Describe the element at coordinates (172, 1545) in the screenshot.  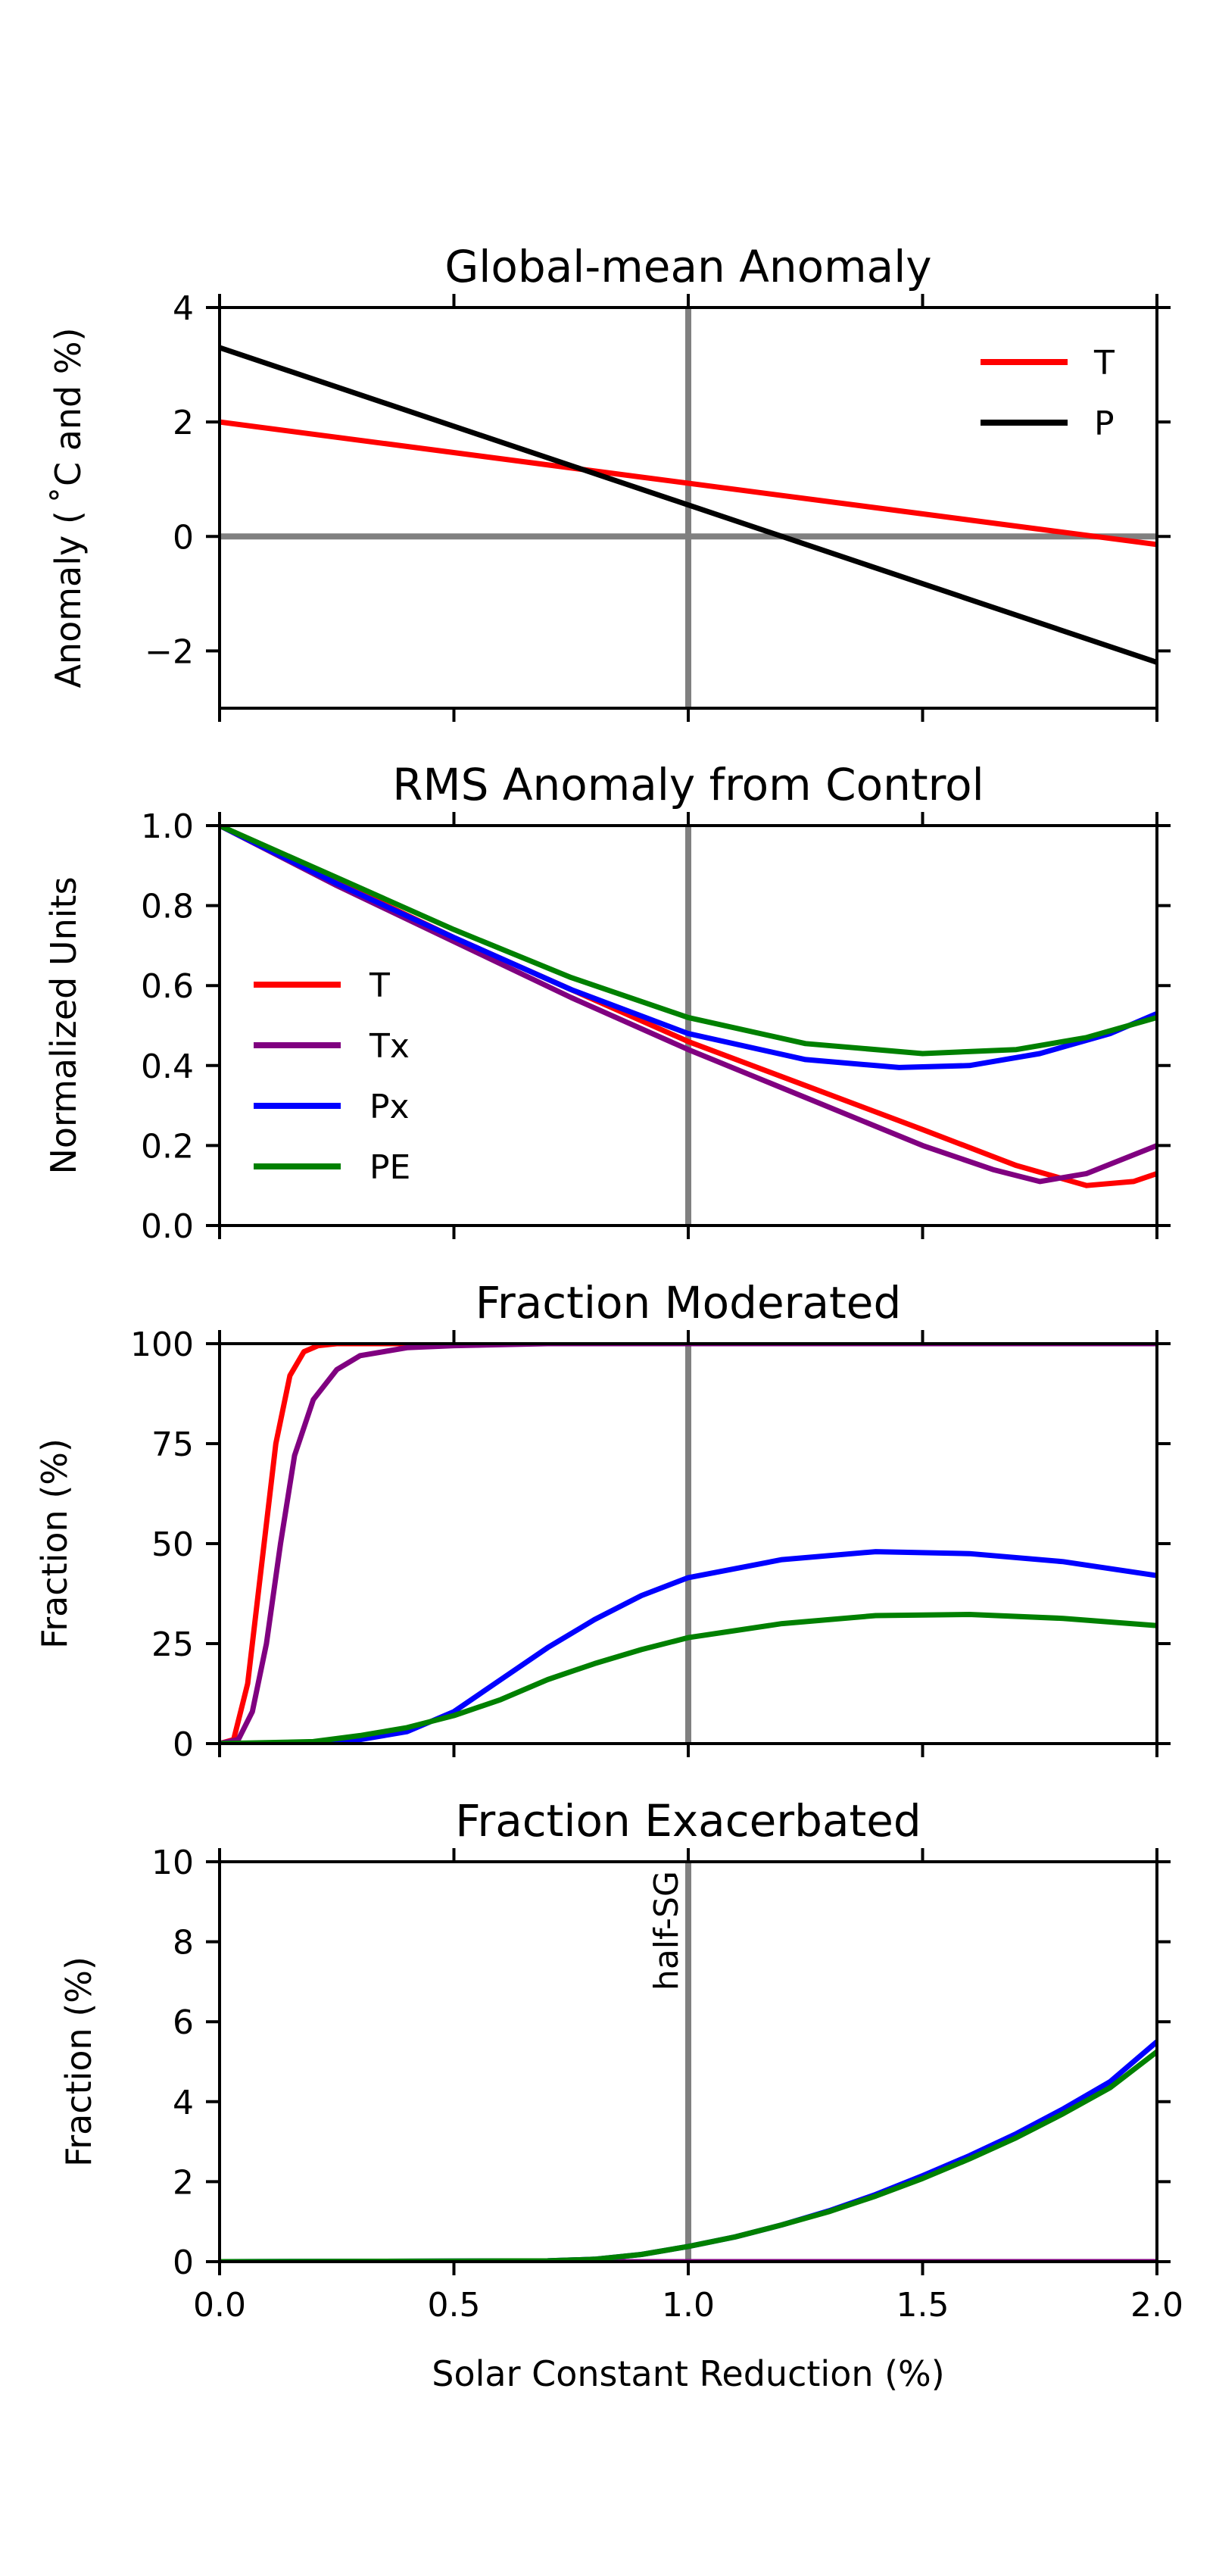
I see `y-tick-label: 50` at that location.